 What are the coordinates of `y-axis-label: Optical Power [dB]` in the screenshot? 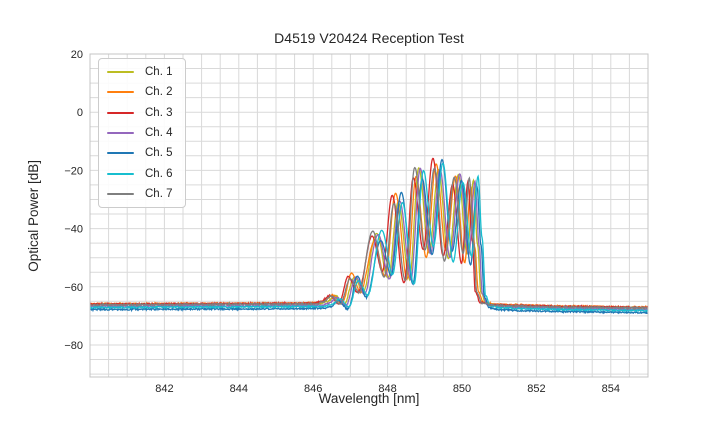 It's located at (33, 216).